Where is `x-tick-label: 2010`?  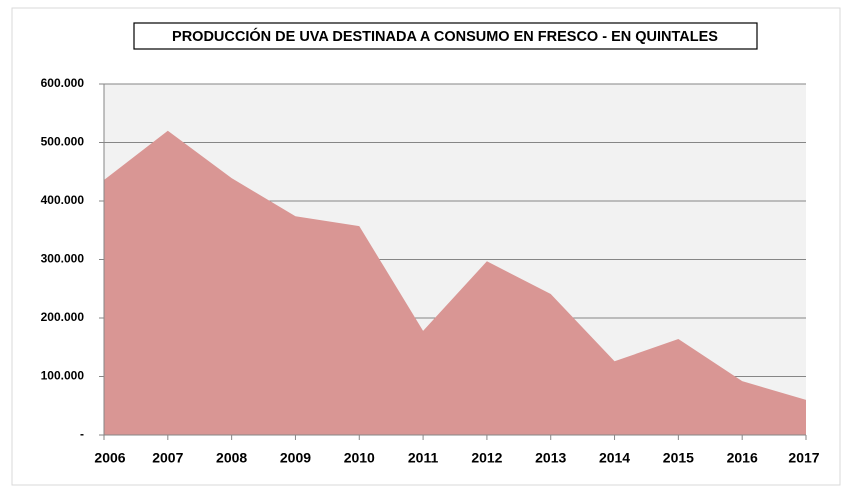
x-tick-label: 2010 is located at coordinates (359, 458).